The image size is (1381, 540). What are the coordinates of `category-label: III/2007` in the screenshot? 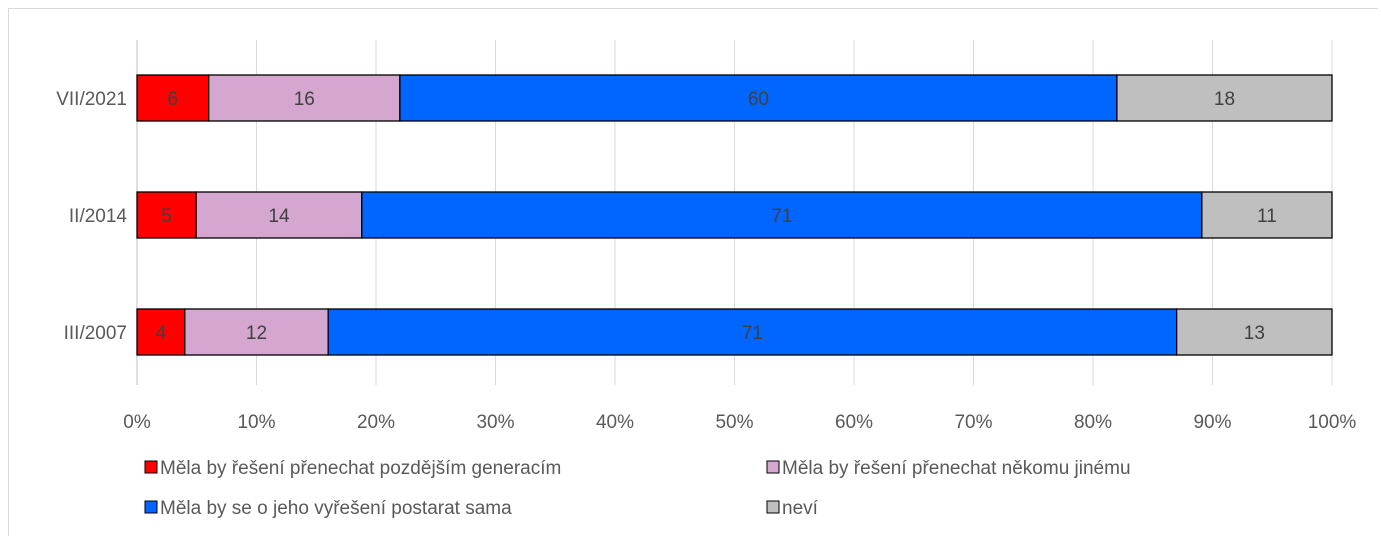 It's located at (95, 333).